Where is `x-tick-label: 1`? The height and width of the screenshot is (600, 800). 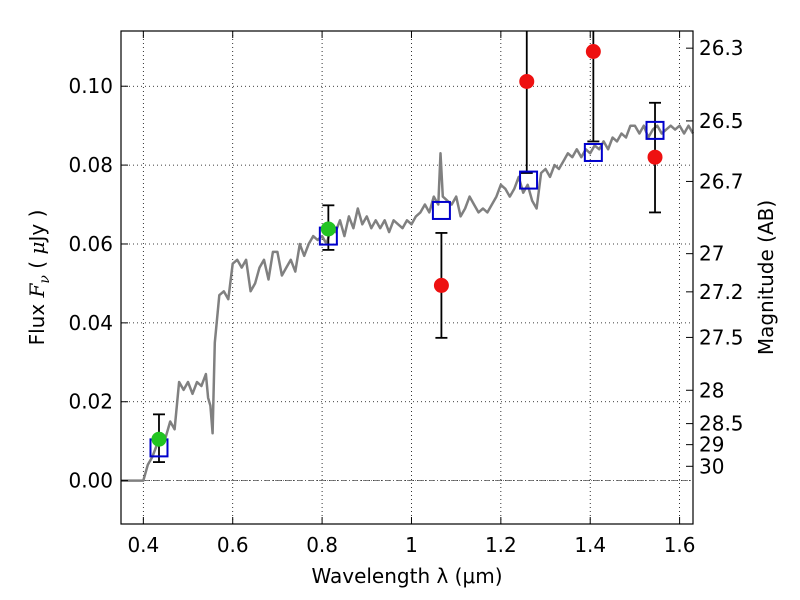 x-tick-label: 1 is located at coordinates (411, 545).